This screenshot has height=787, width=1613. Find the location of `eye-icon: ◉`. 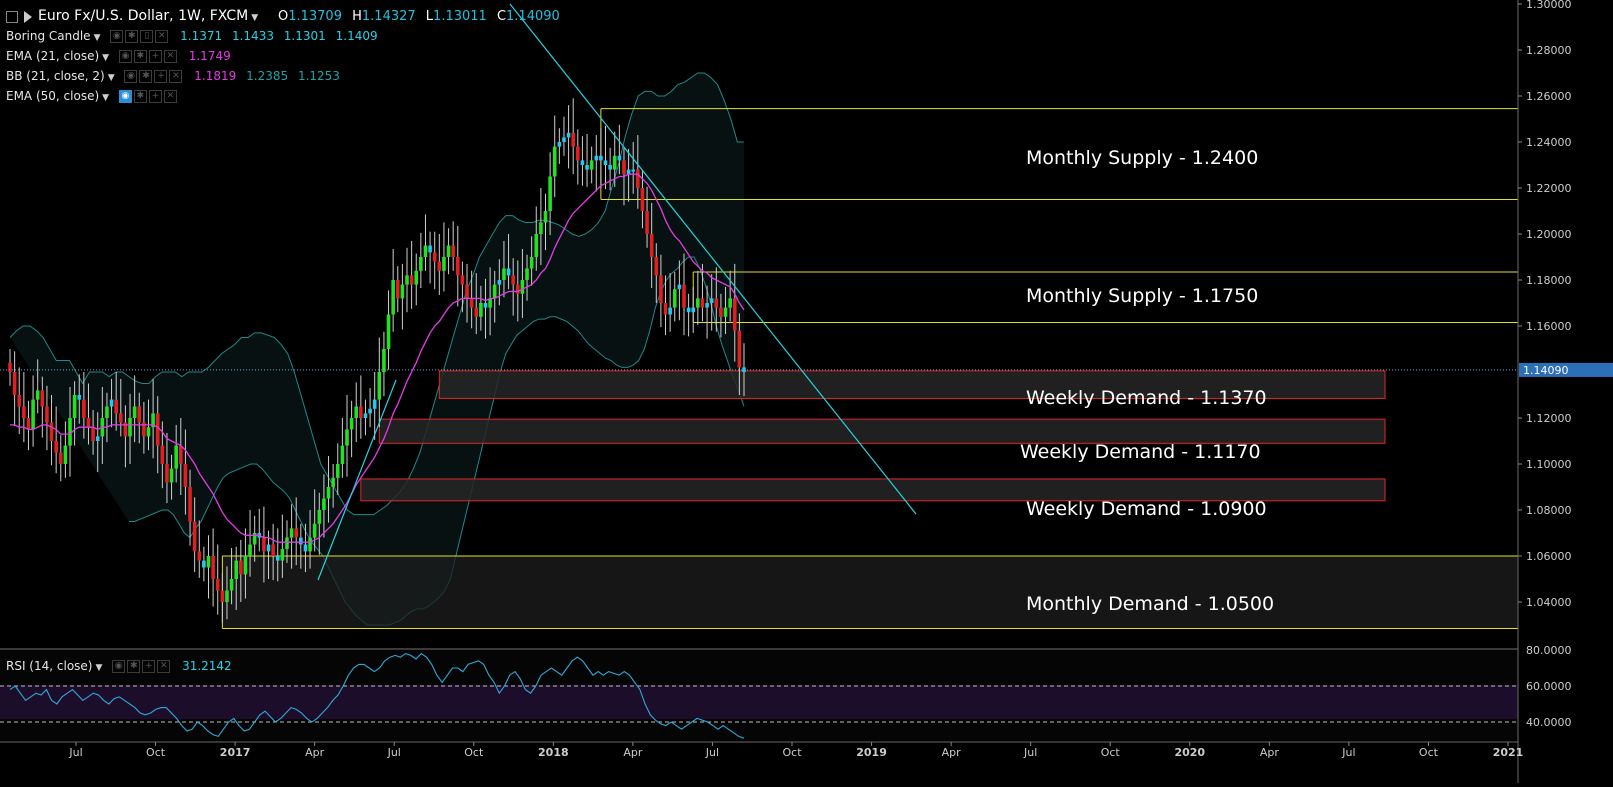

eye-icon: ◉ is located at coordinates (125, 96).